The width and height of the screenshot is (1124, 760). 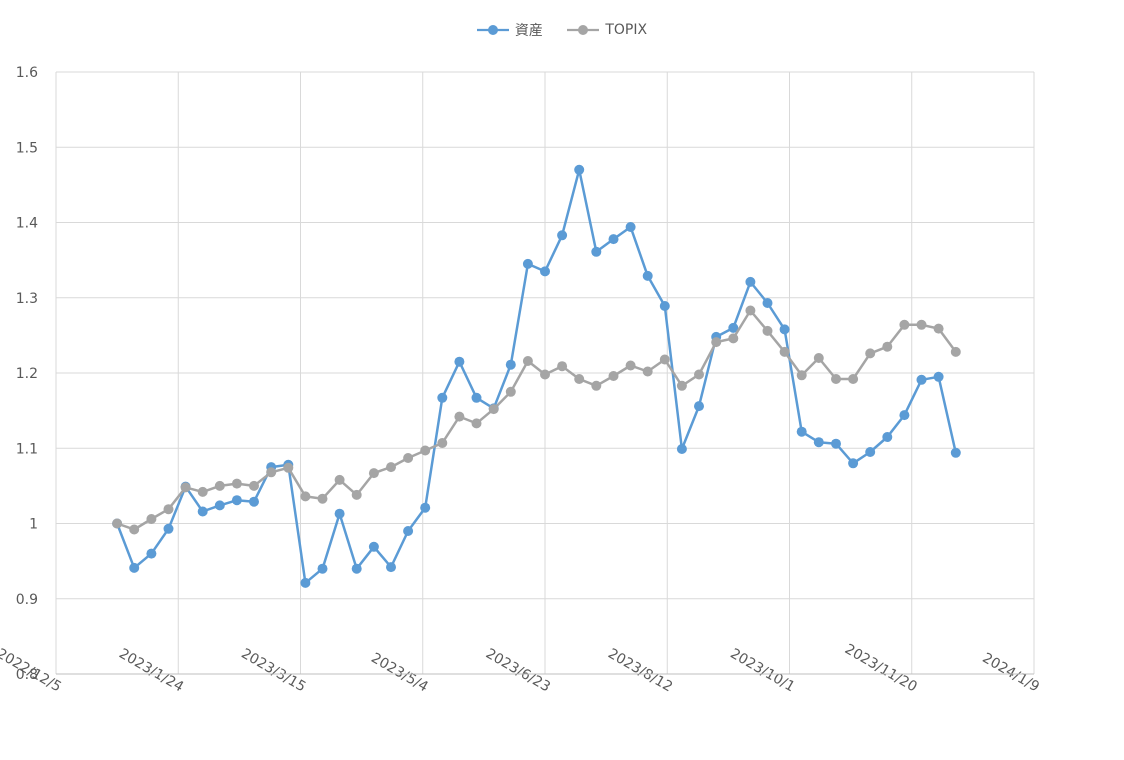 What do you see at coordinates (509, 30) in the screenshot?
I see `legend-item-series-0: 資産` at bounding box center [509, 30].